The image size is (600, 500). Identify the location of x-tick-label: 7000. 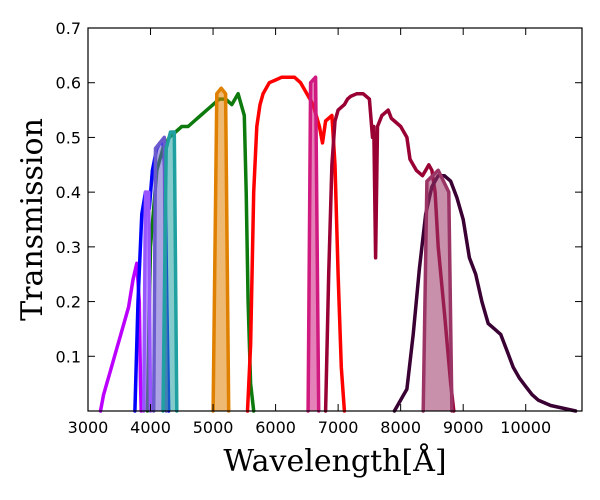
(338, 427).